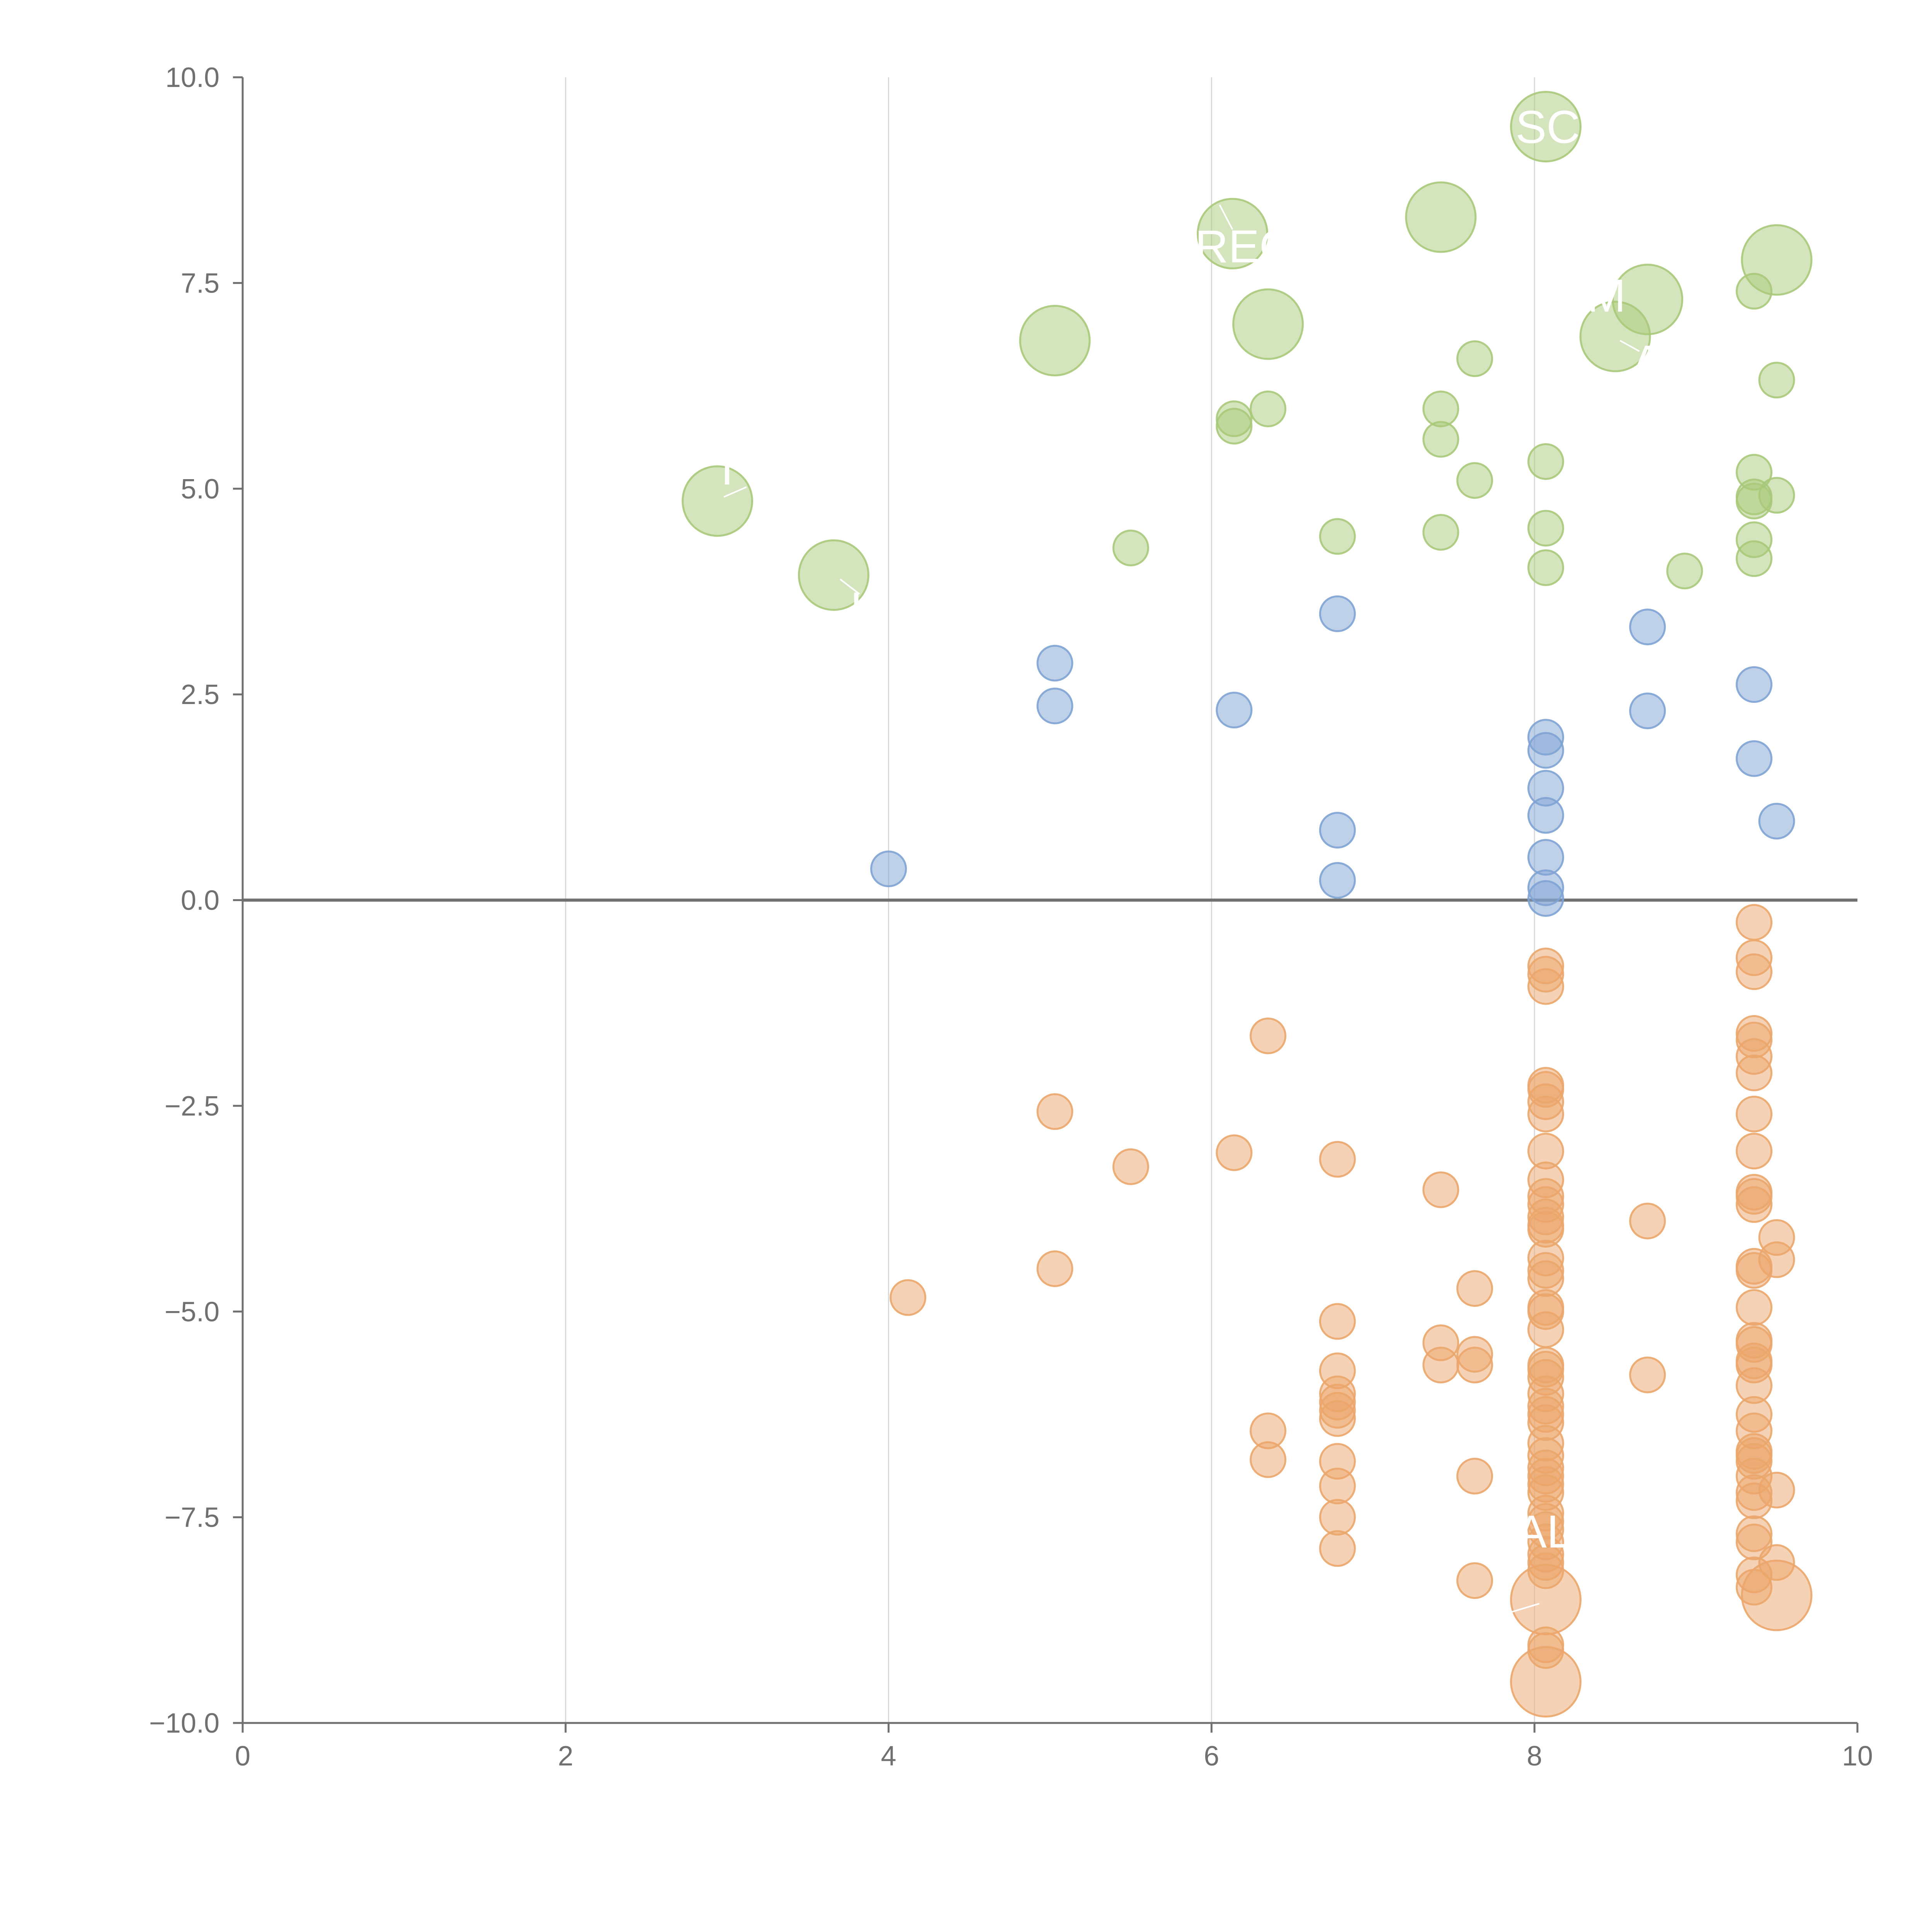  Describe the element at coordinates (192, 78) in the screenshot. I see `y-tick-label: 10.0` at that location.